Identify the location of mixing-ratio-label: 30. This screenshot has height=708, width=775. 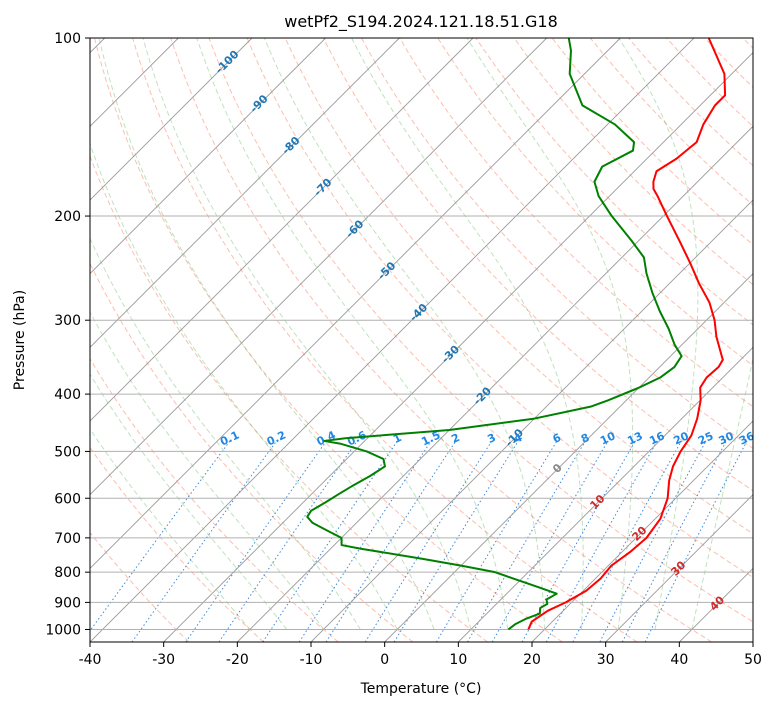
(726, 438).